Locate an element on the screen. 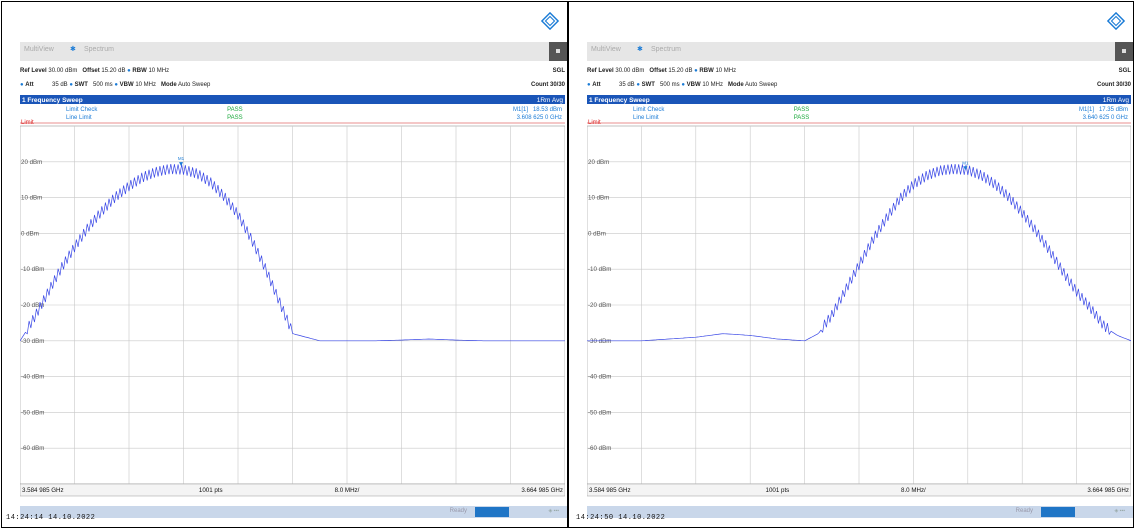  mode-value: Auto Sweep is located at coordinates (761, 85).